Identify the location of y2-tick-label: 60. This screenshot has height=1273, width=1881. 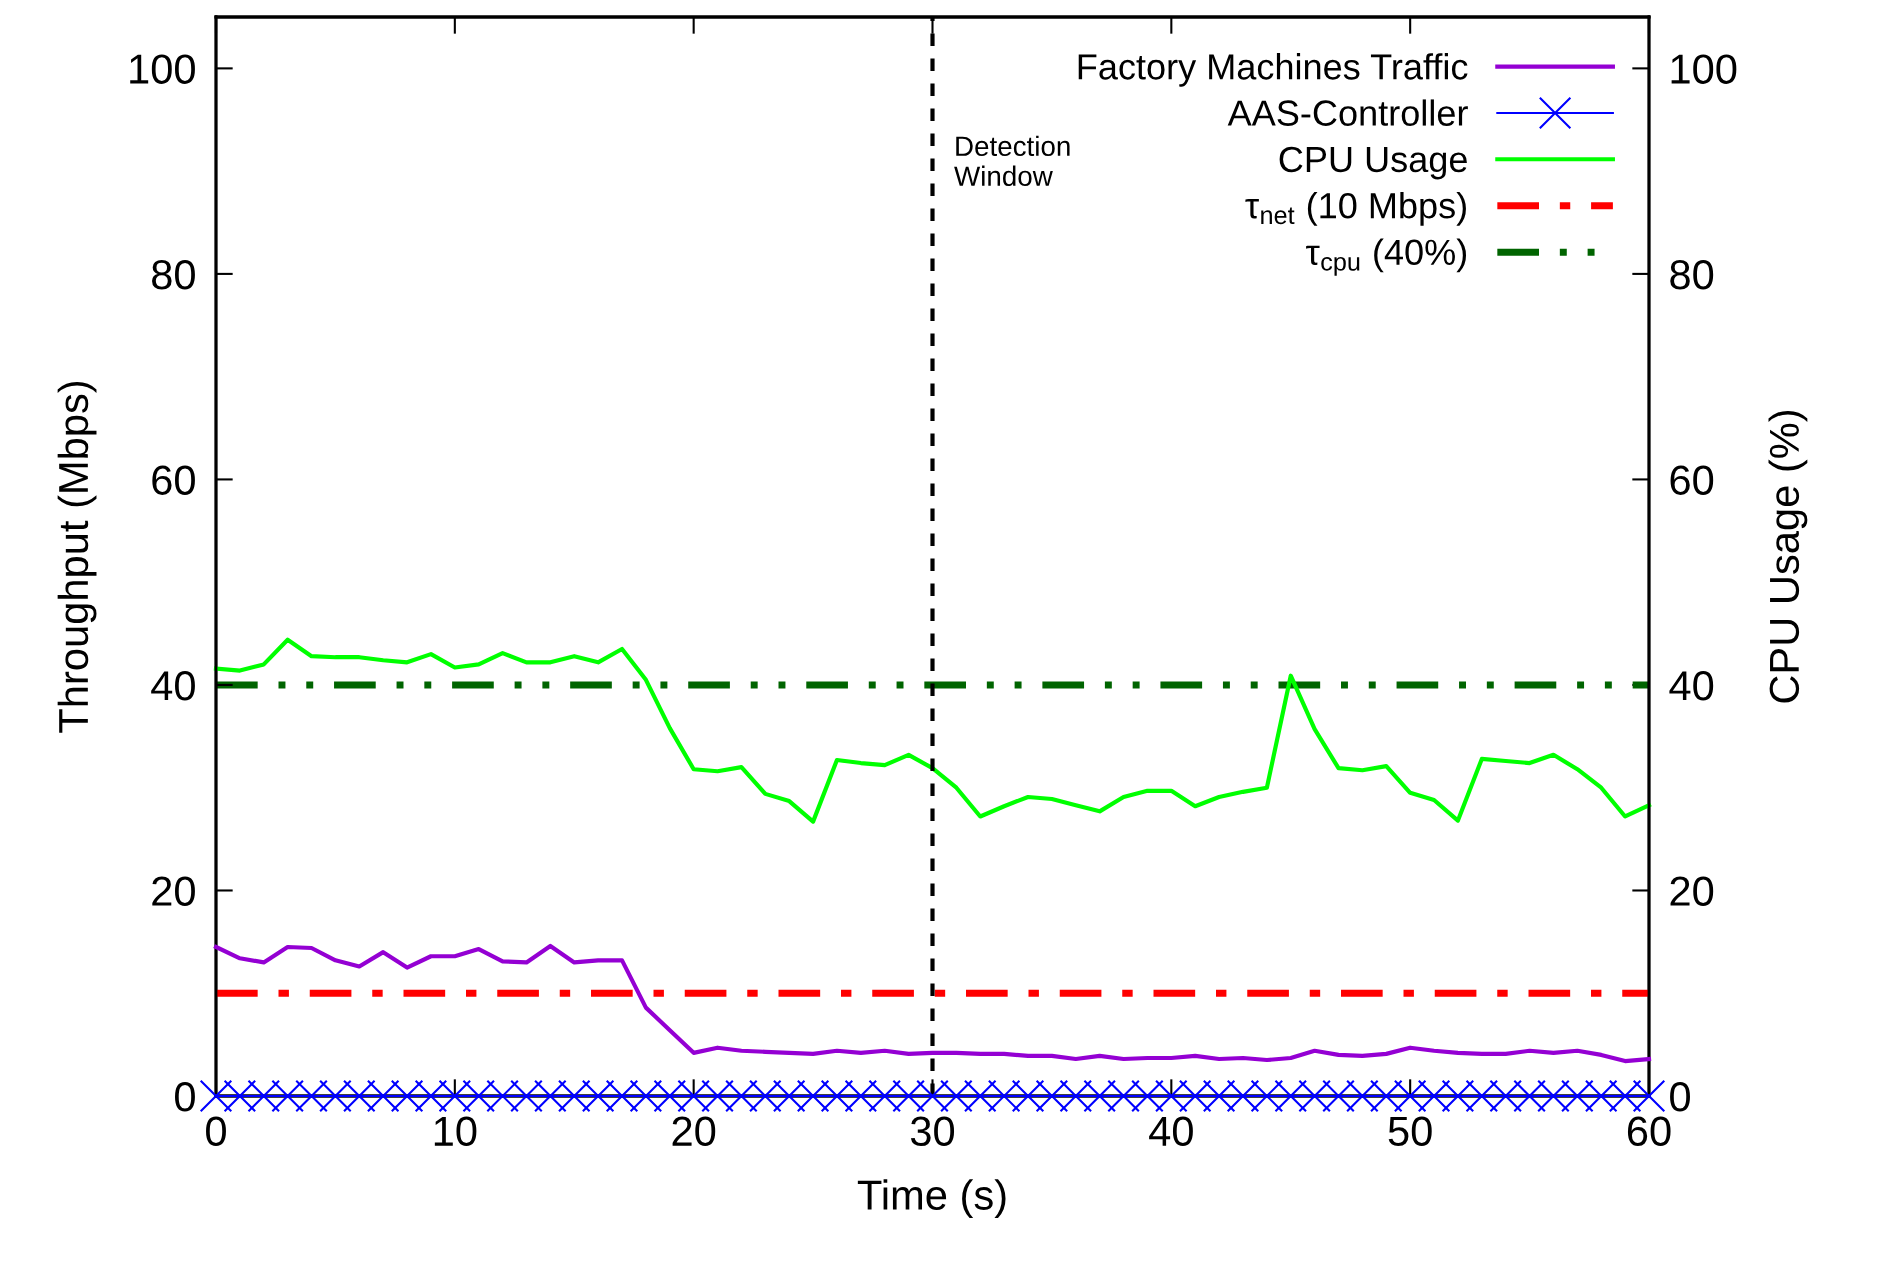
(1692, 480).